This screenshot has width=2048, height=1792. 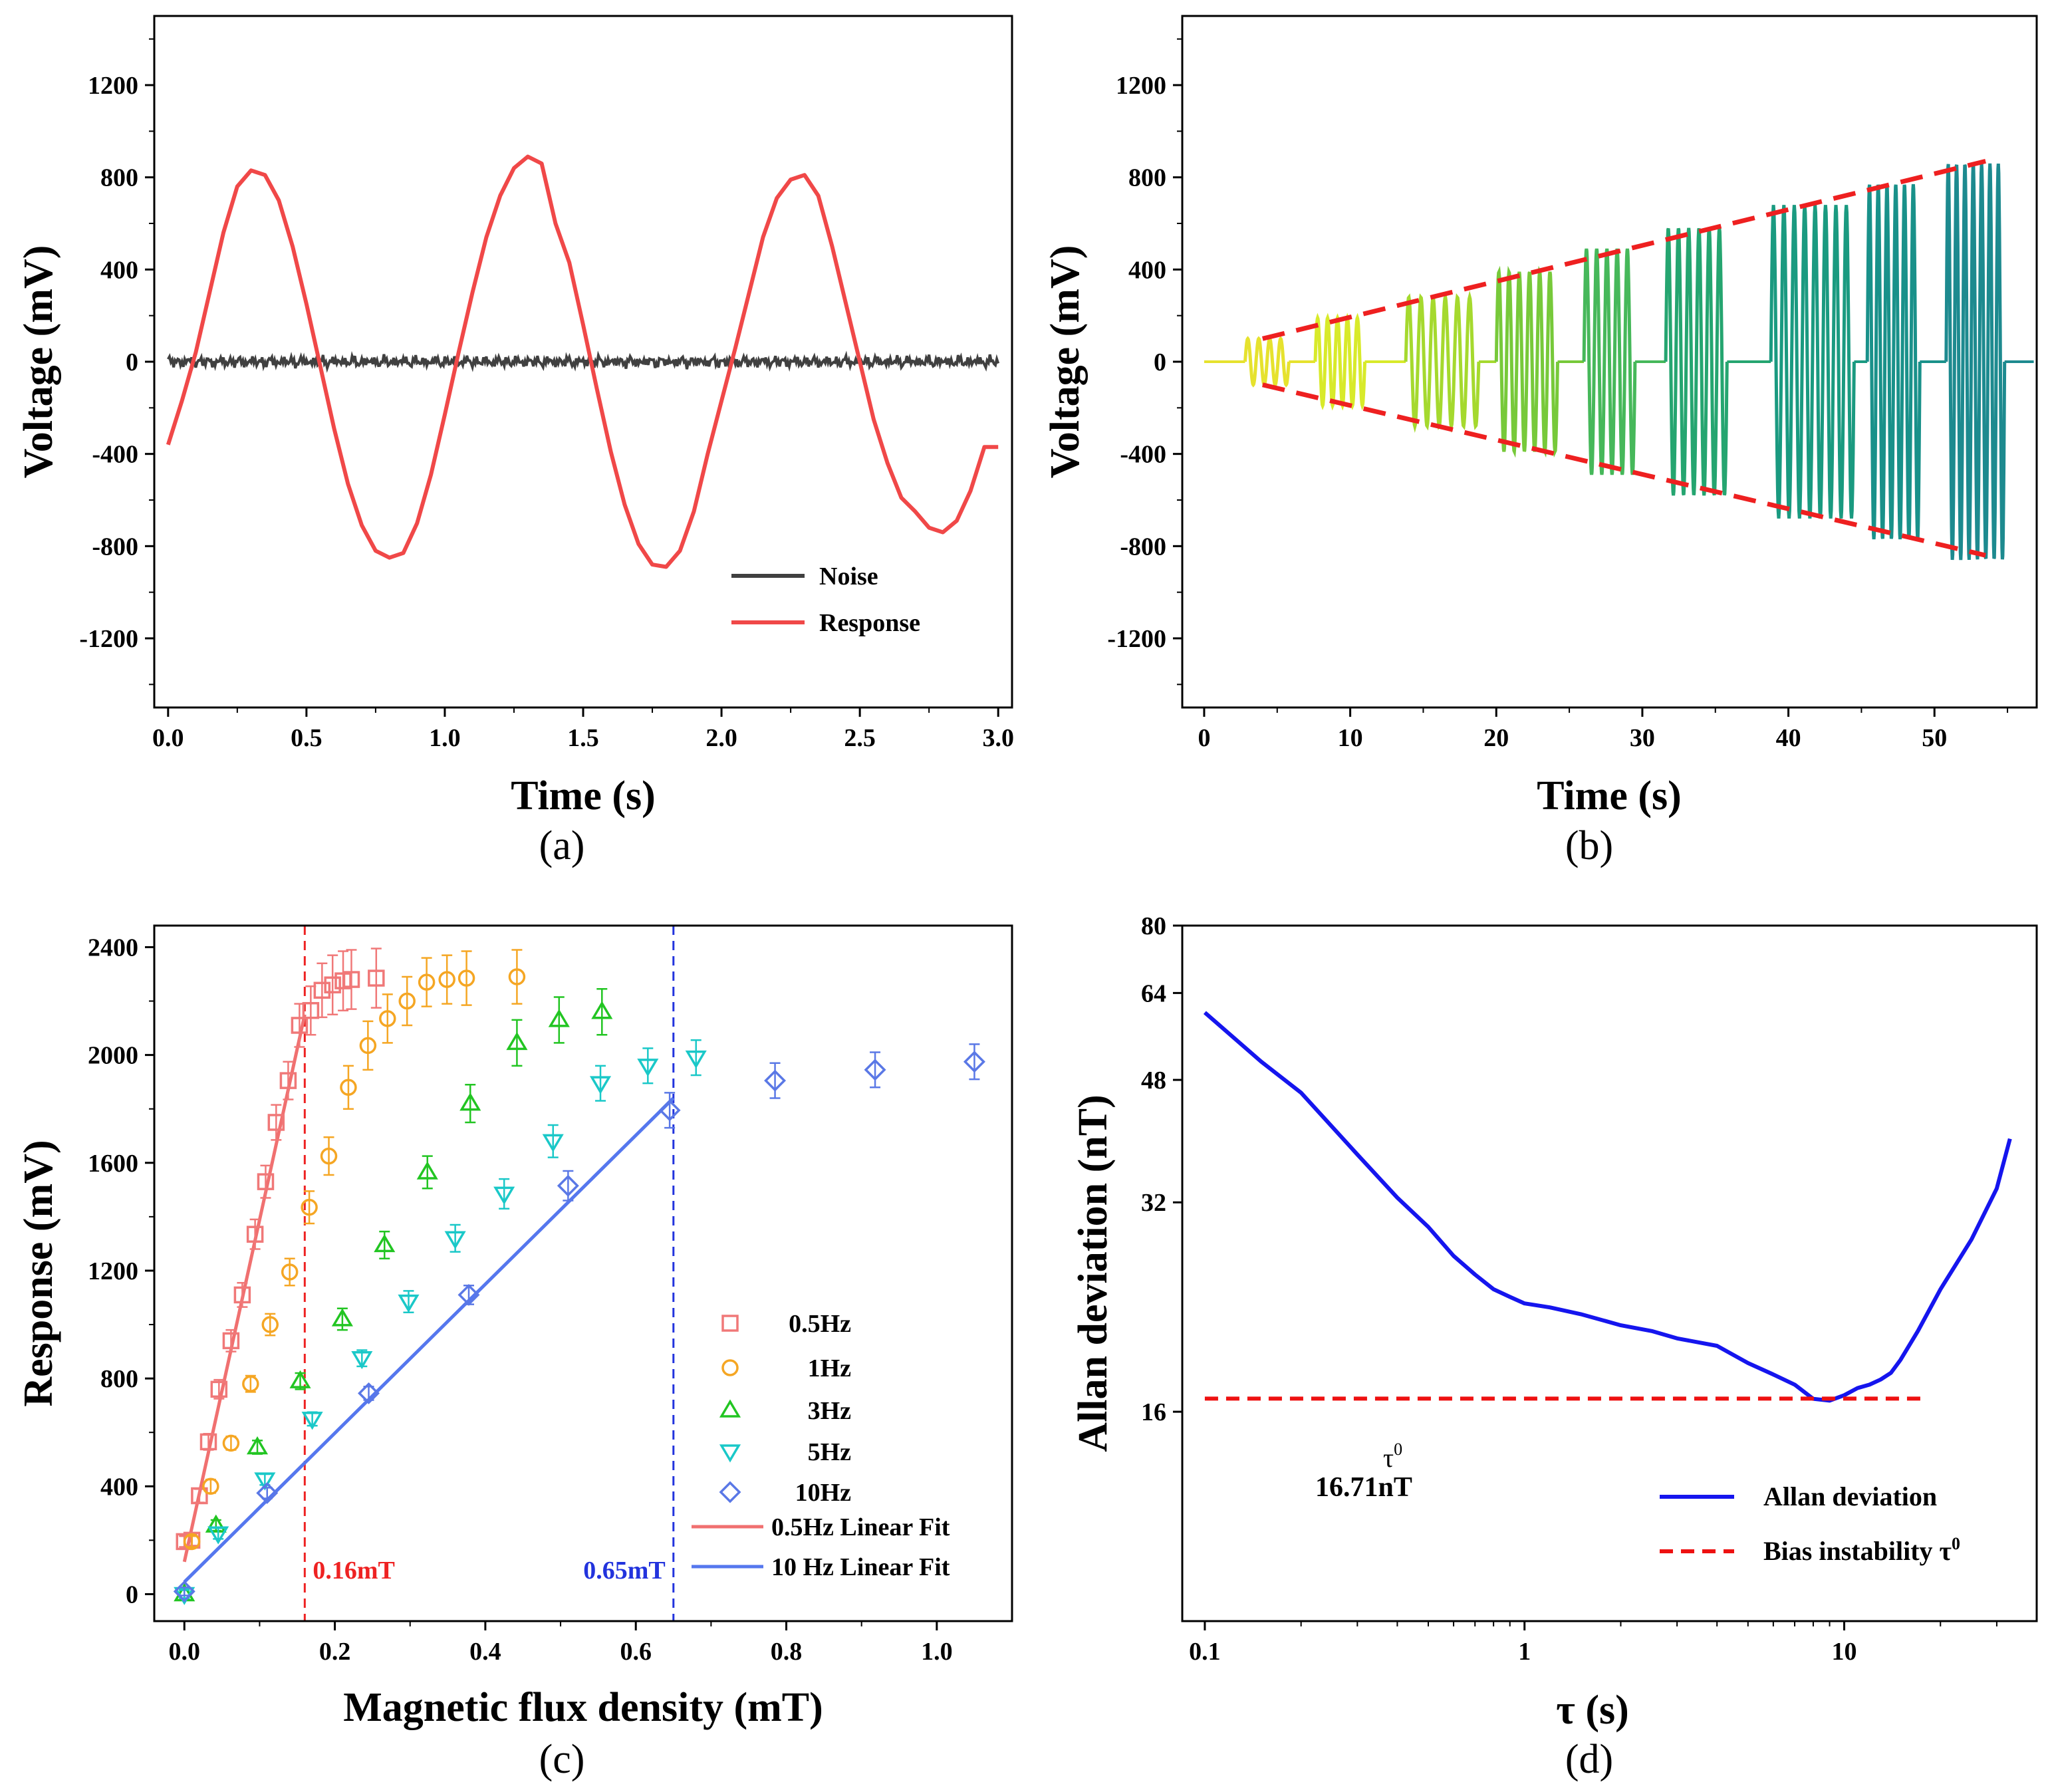 I want to click on panel-d-ylabel: Allan deviation (nT), so click(x=1093, y=1273).